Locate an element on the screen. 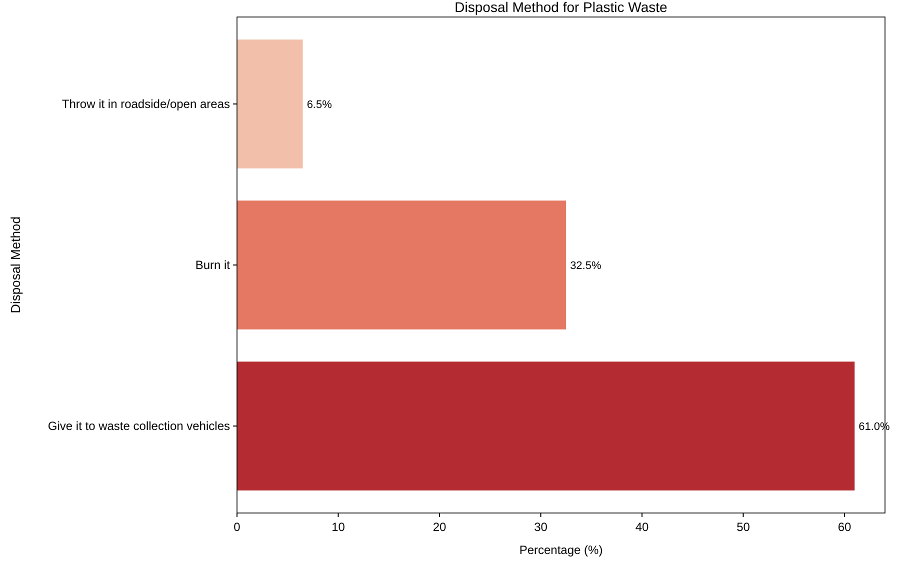 This screenshot has height=562, width=898. x-tick-label: 0 is located at coordinates (237, 527).